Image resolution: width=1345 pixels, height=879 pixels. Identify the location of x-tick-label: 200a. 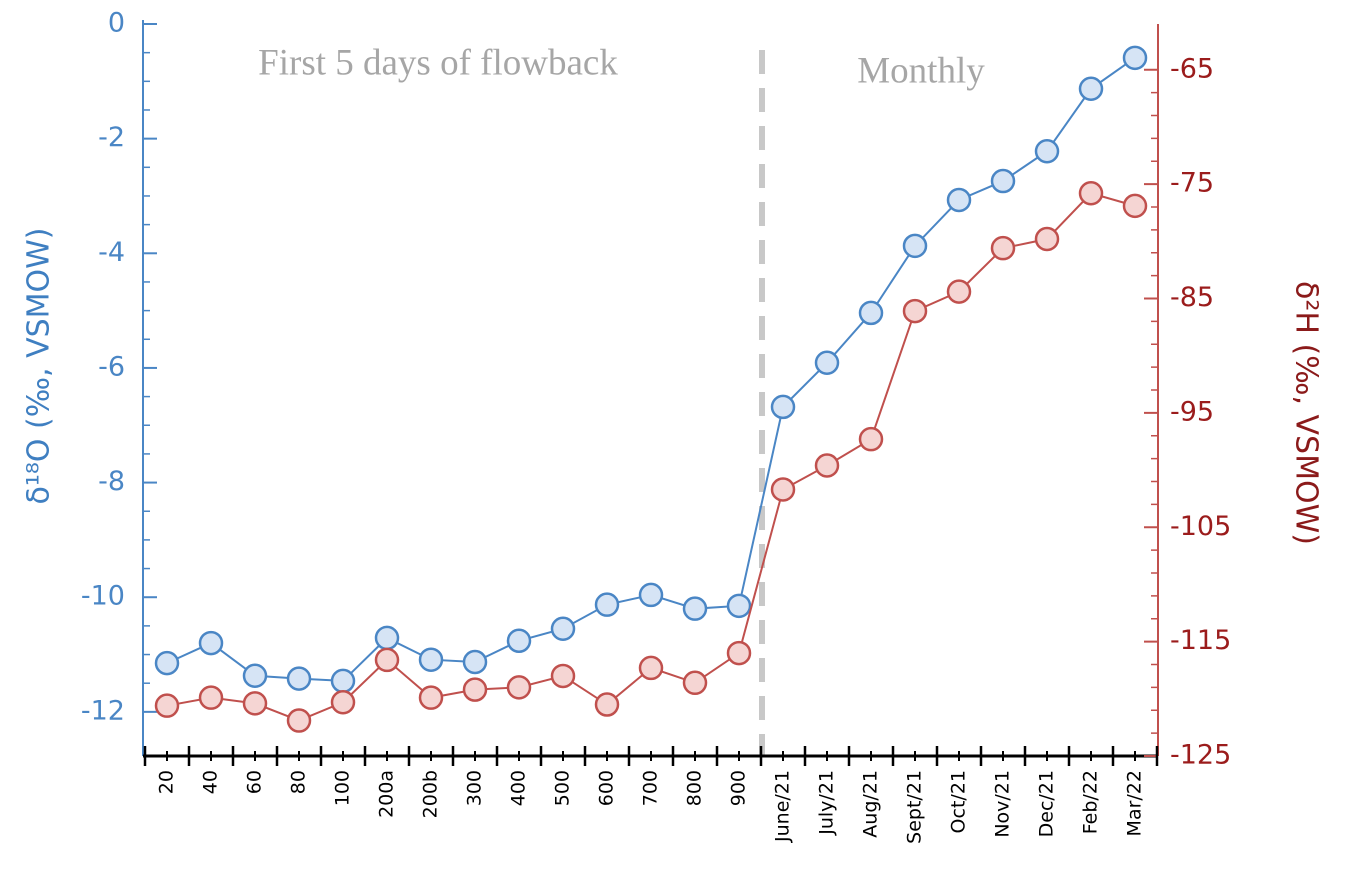
(387, 794).